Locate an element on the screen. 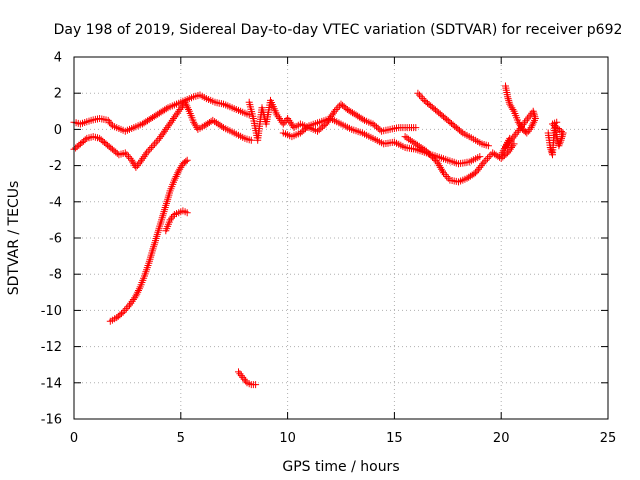 The width and height of the screenshot is (640, 480). series-end-cluster is located at coordinates (555, 138).